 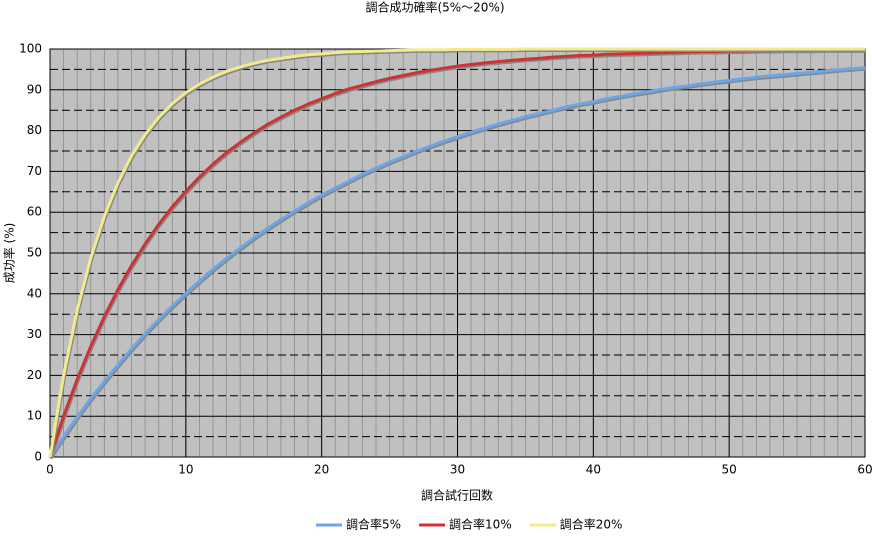 I want to click on x-tick-label: 0, so click(x=50, y=470).